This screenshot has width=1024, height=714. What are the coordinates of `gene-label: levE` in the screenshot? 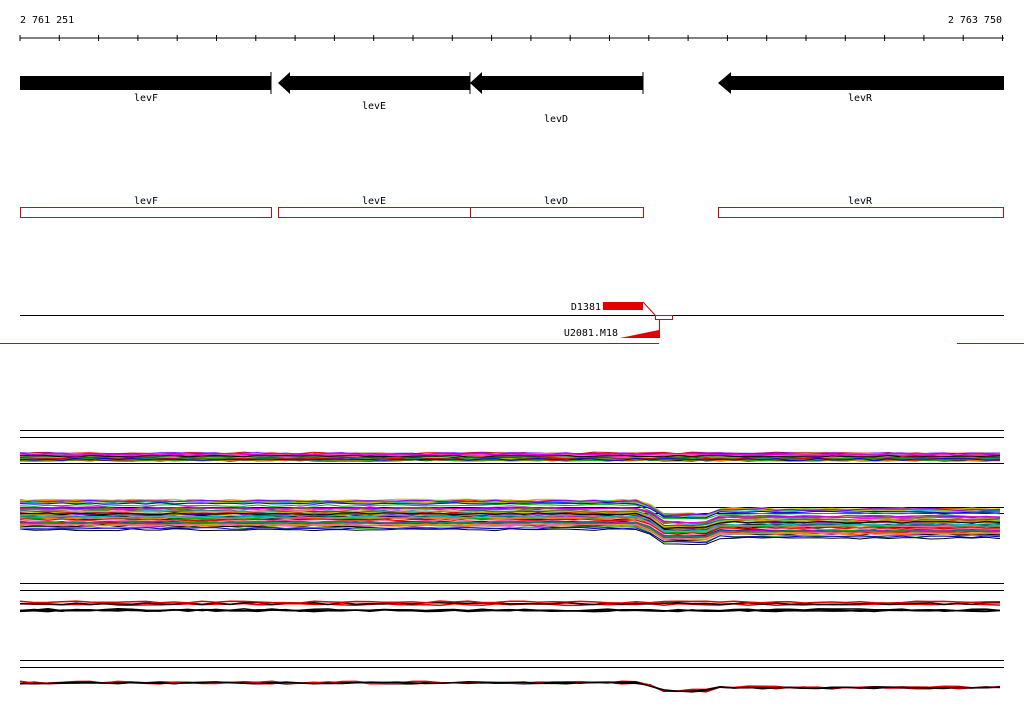 It's located at (374, 106).